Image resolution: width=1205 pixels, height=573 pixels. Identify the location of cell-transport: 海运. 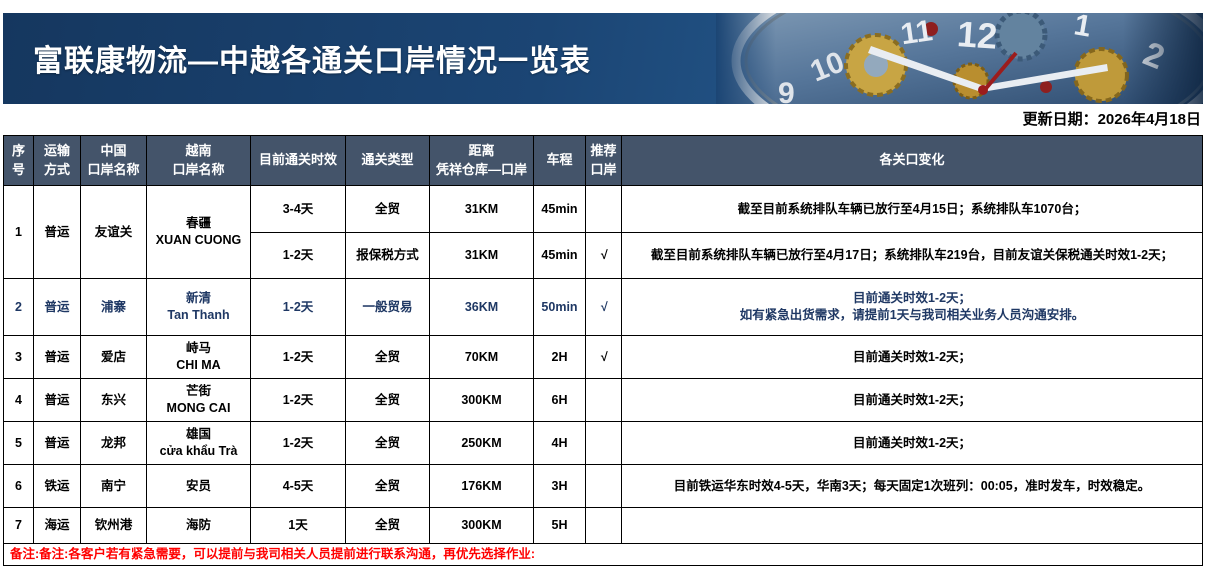
(57, 525).